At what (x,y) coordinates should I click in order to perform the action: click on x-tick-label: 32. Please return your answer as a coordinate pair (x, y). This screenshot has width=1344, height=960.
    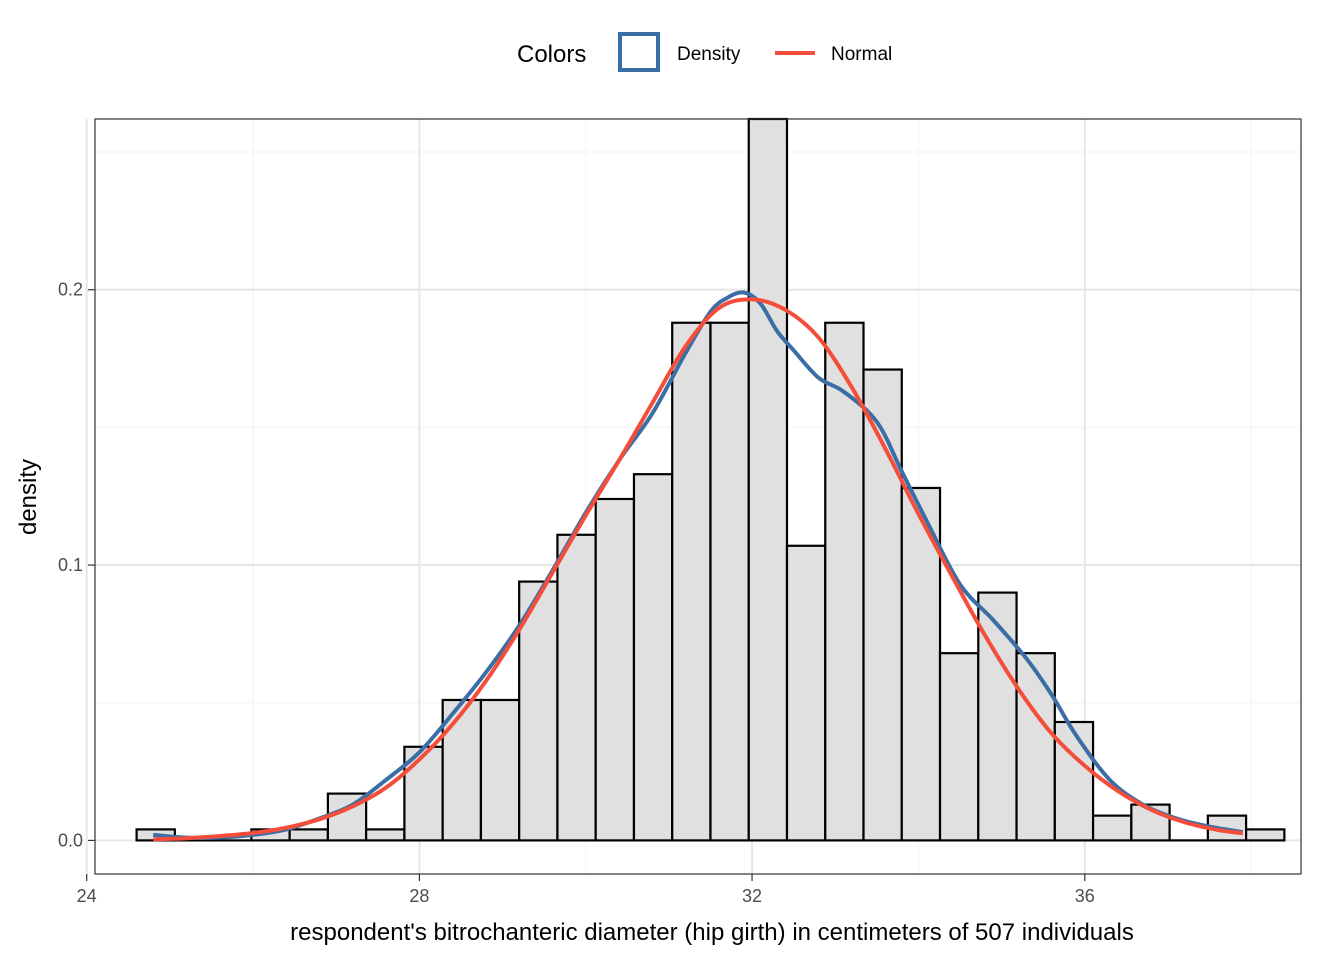
    Looking at the image, I should click on (752, 896).